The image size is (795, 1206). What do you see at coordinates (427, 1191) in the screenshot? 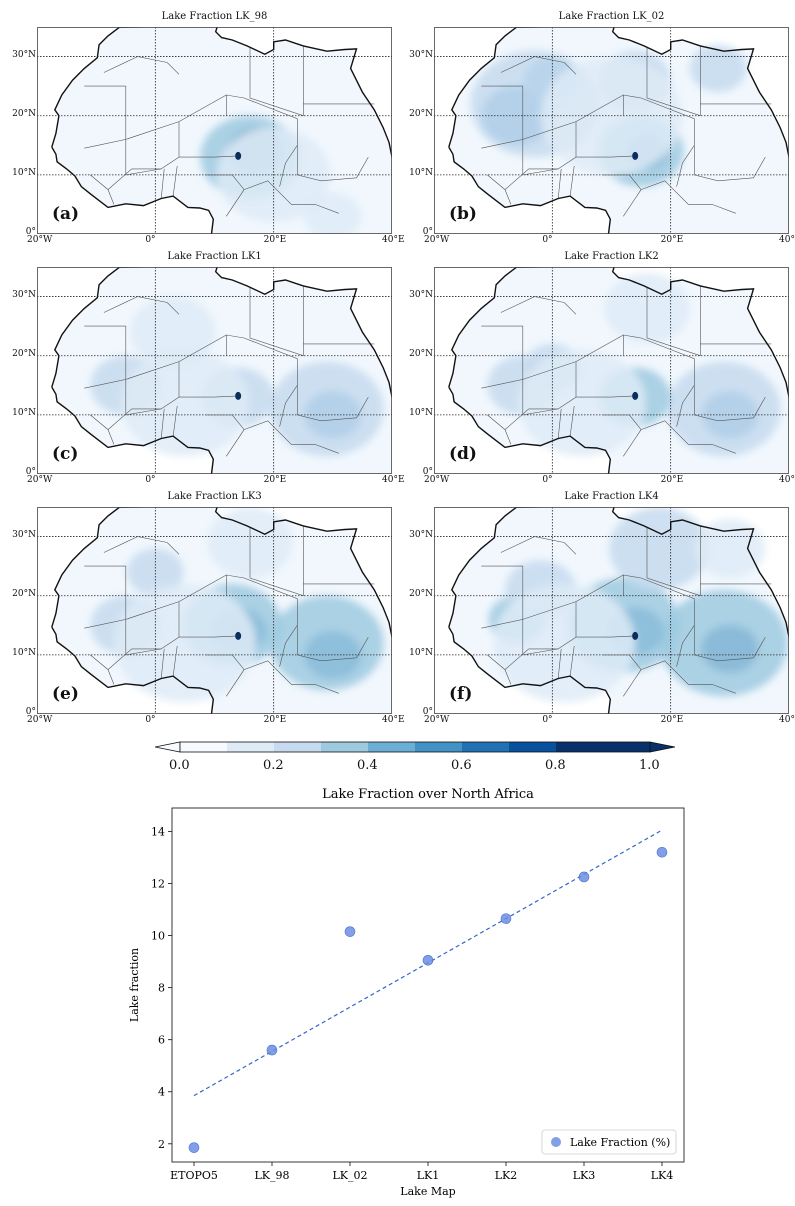
I see `x-axis-label: Lake Map` at bounding box center [427, 1191].